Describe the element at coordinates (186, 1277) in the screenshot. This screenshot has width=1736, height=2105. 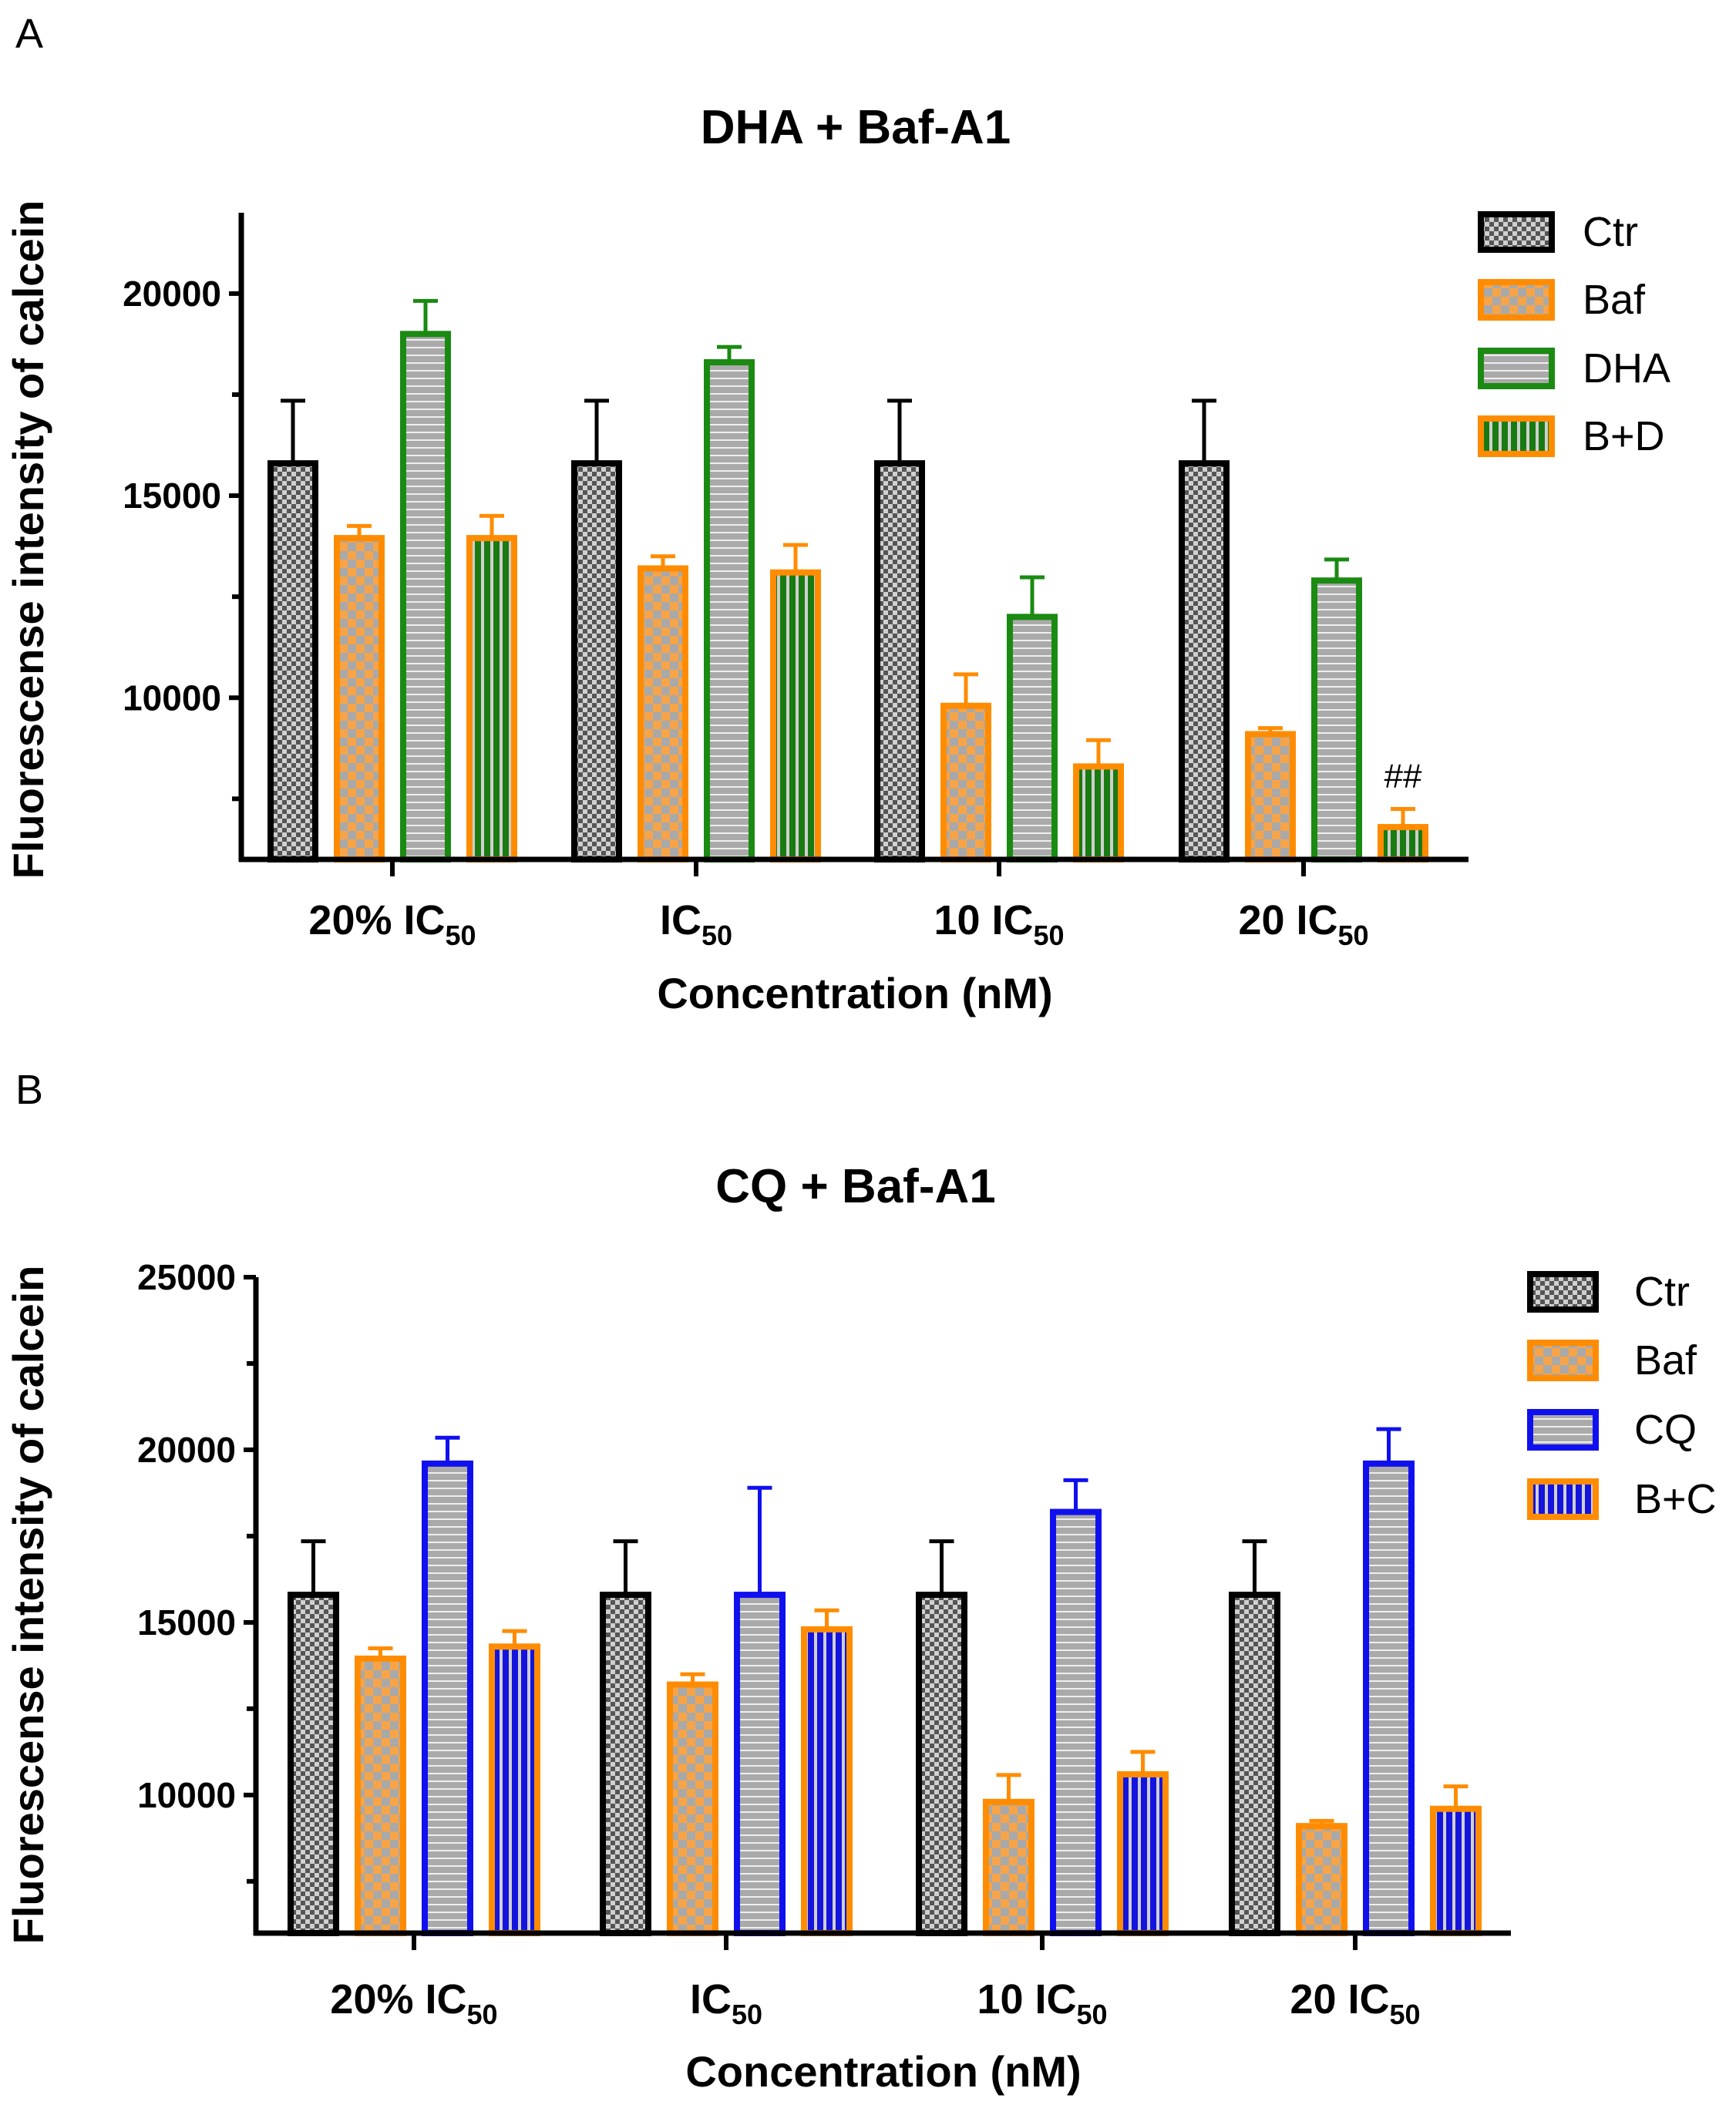
I see `y-tick-label-25000: 25000` at that location.